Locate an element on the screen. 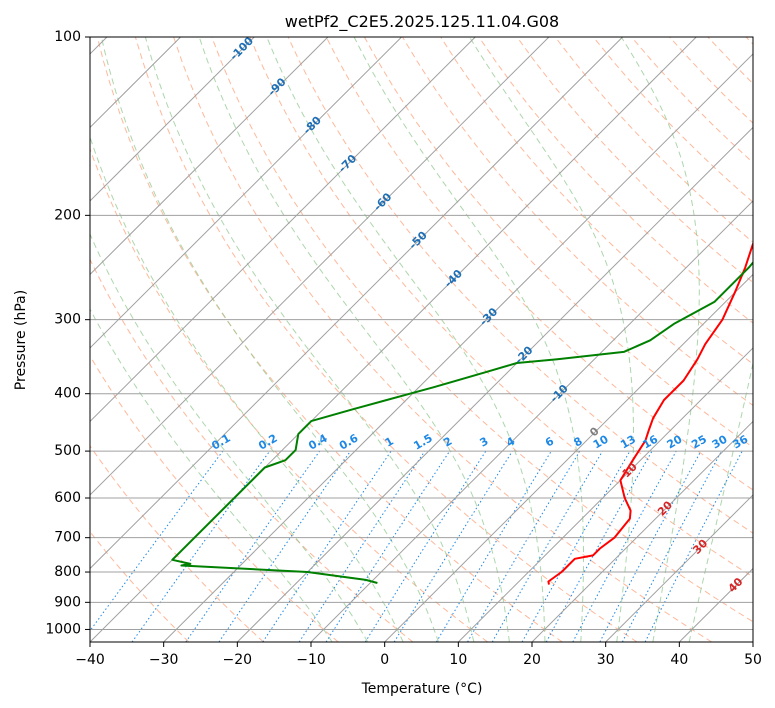 This screenshot has height=708, width=775. mixing-ratio-label: 3 is located at coordinates (484, 442).